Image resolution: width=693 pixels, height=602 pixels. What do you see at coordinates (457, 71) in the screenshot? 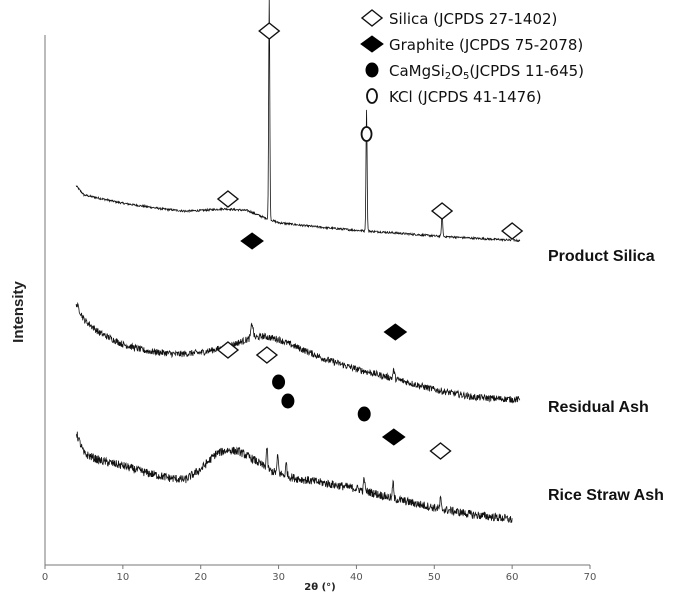
I see `legend-entry-2-text_mid: O` at bounding box center [457, 71].